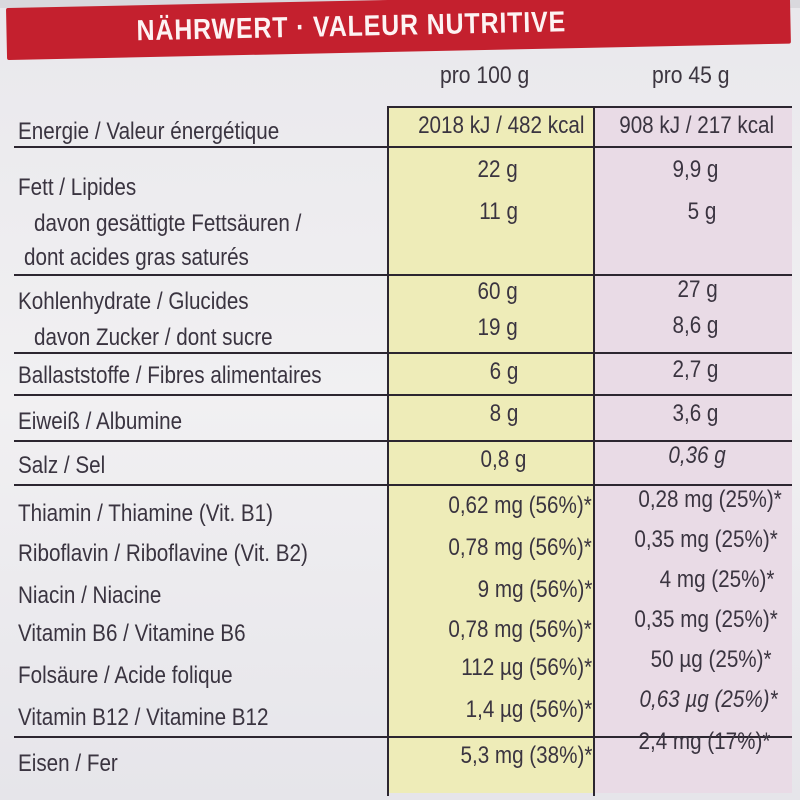 The height and width of the screenshot is (800, 800). What do you see at coordinates (695, 369) in the screenshot?
I see `fibre-per-45g: 2,7 g` at bounding box center [695, 369].